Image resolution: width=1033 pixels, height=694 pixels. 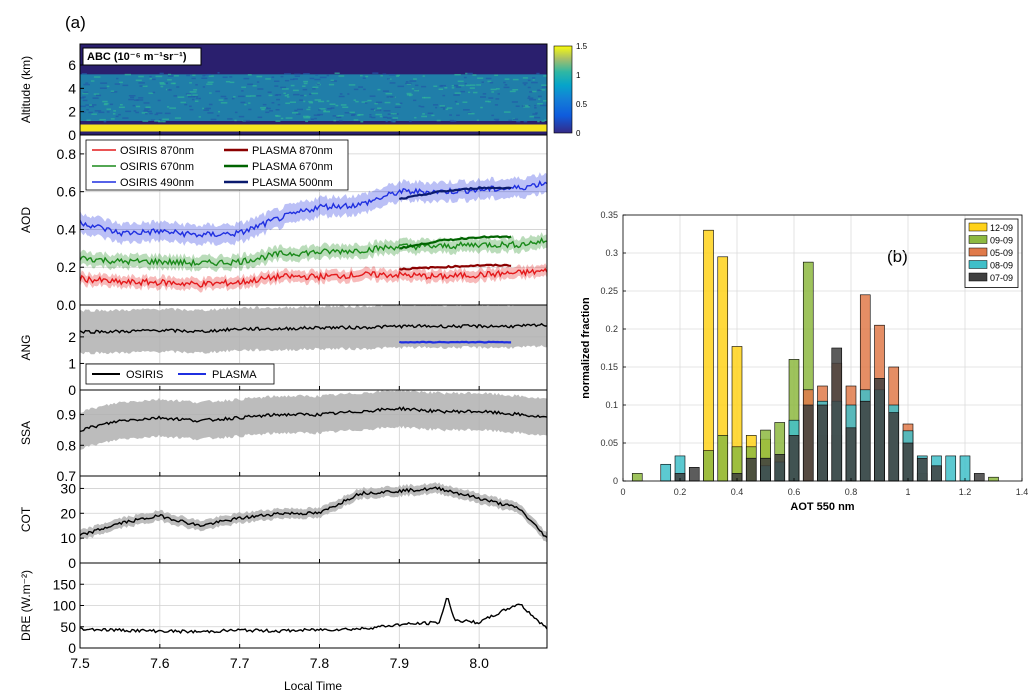 I want to click on legend-label: 09-09, so click(x=1001, y=241).